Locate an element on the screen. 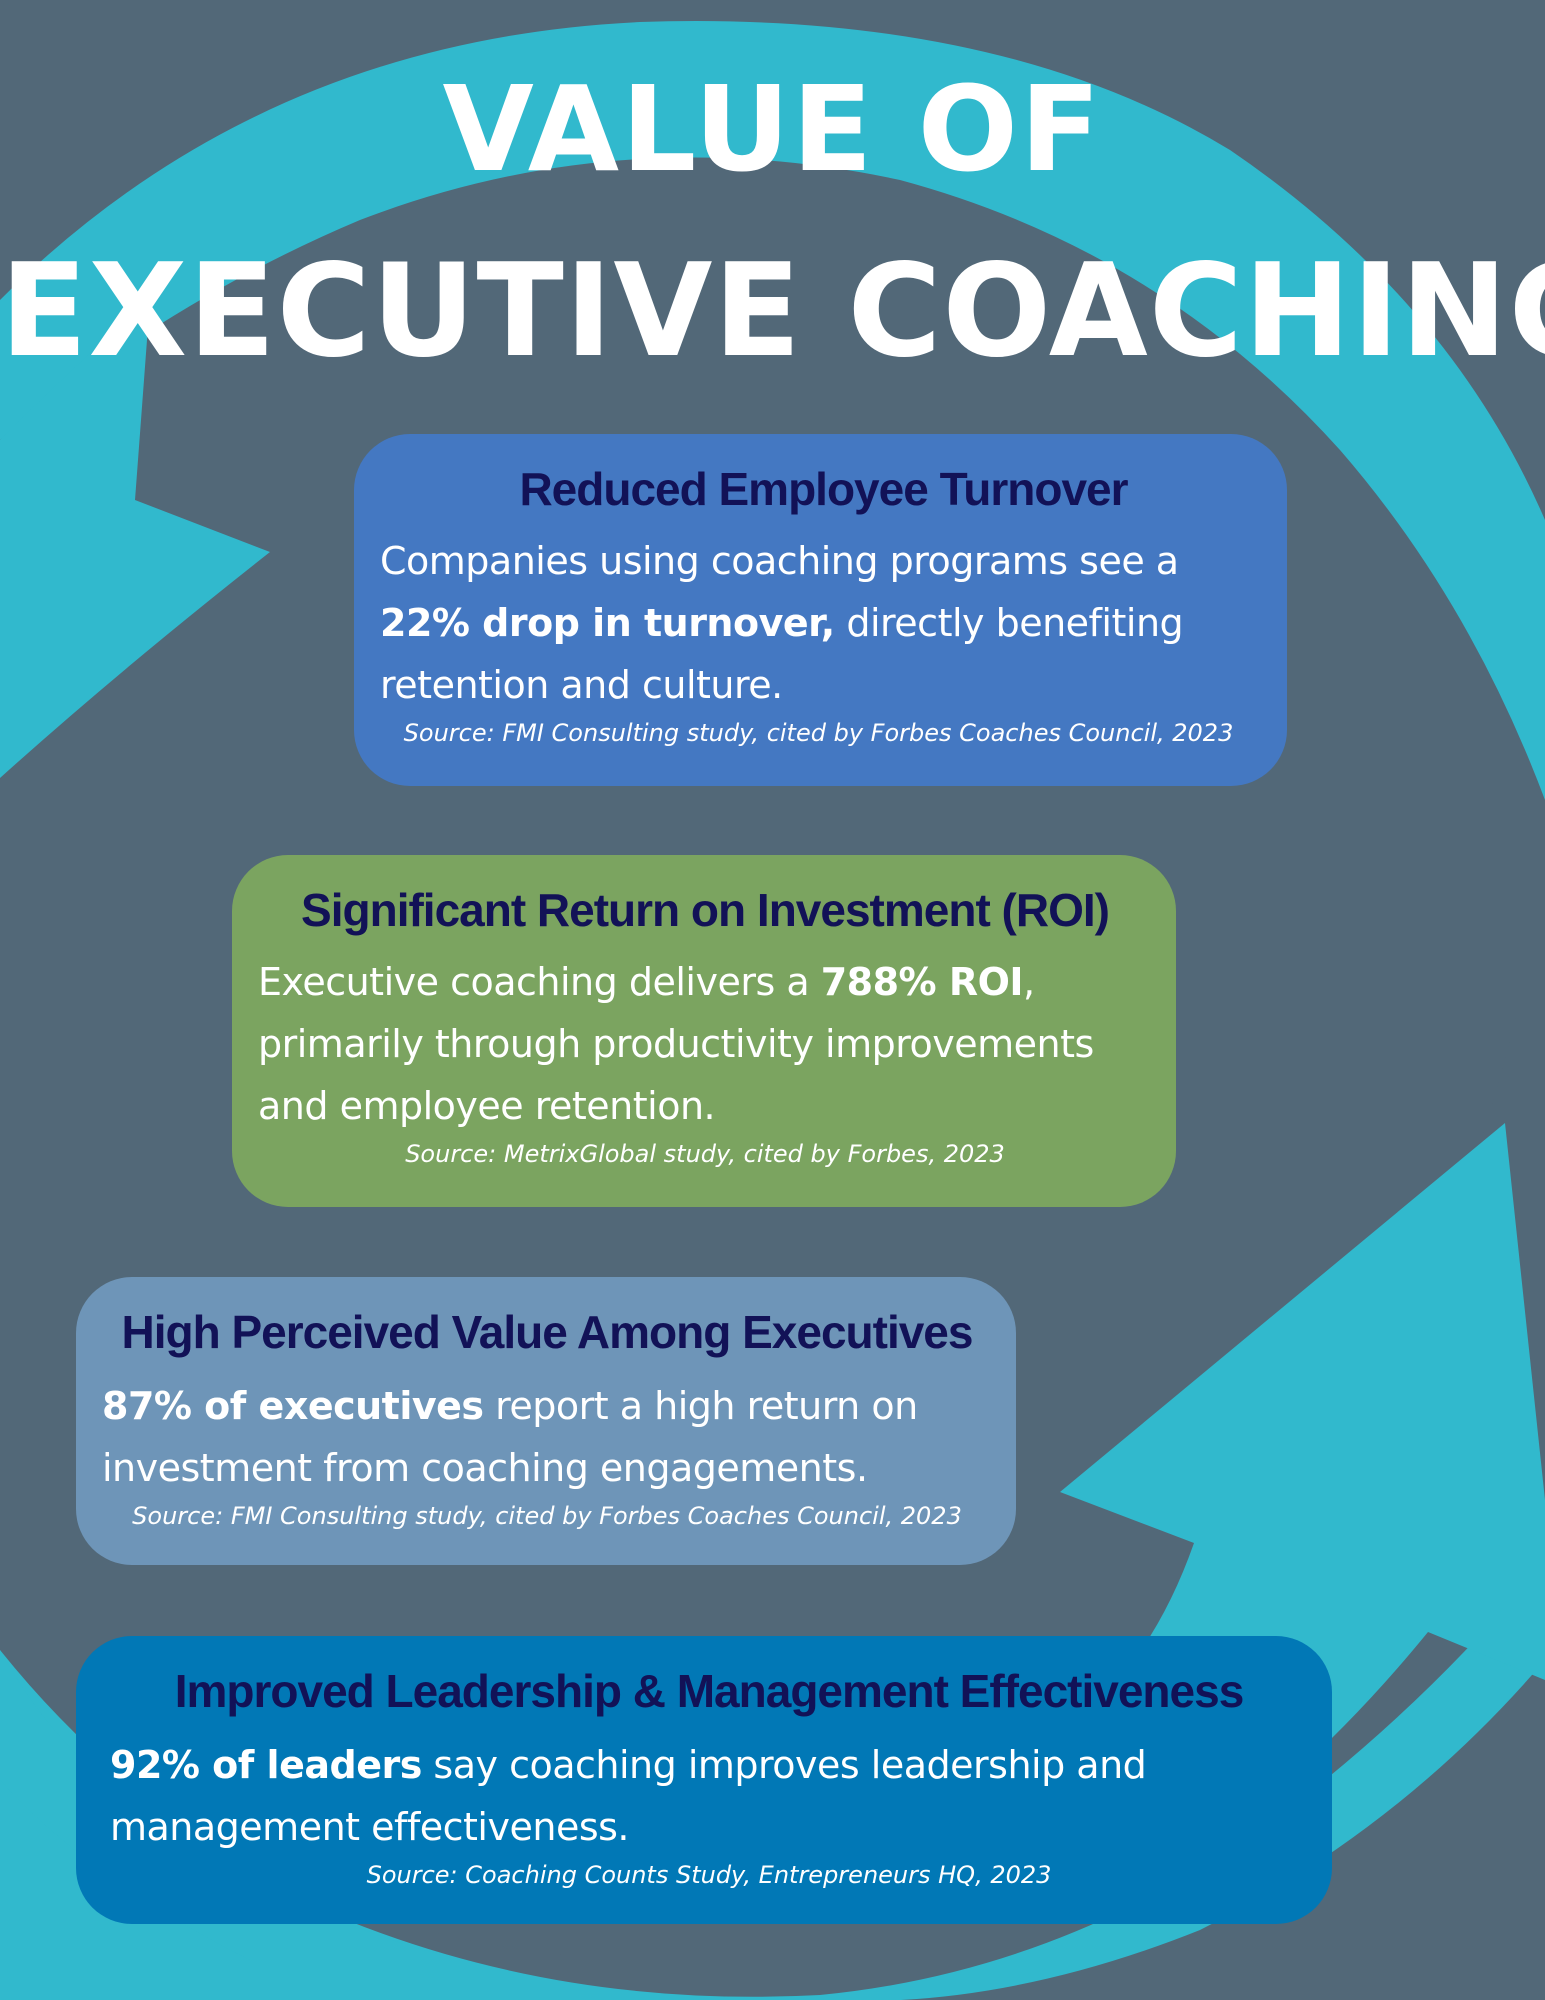 This screenshot has height=2000, width=1545. card-body-text: Executive coaching delivers a is located at coordinates (534, 982).